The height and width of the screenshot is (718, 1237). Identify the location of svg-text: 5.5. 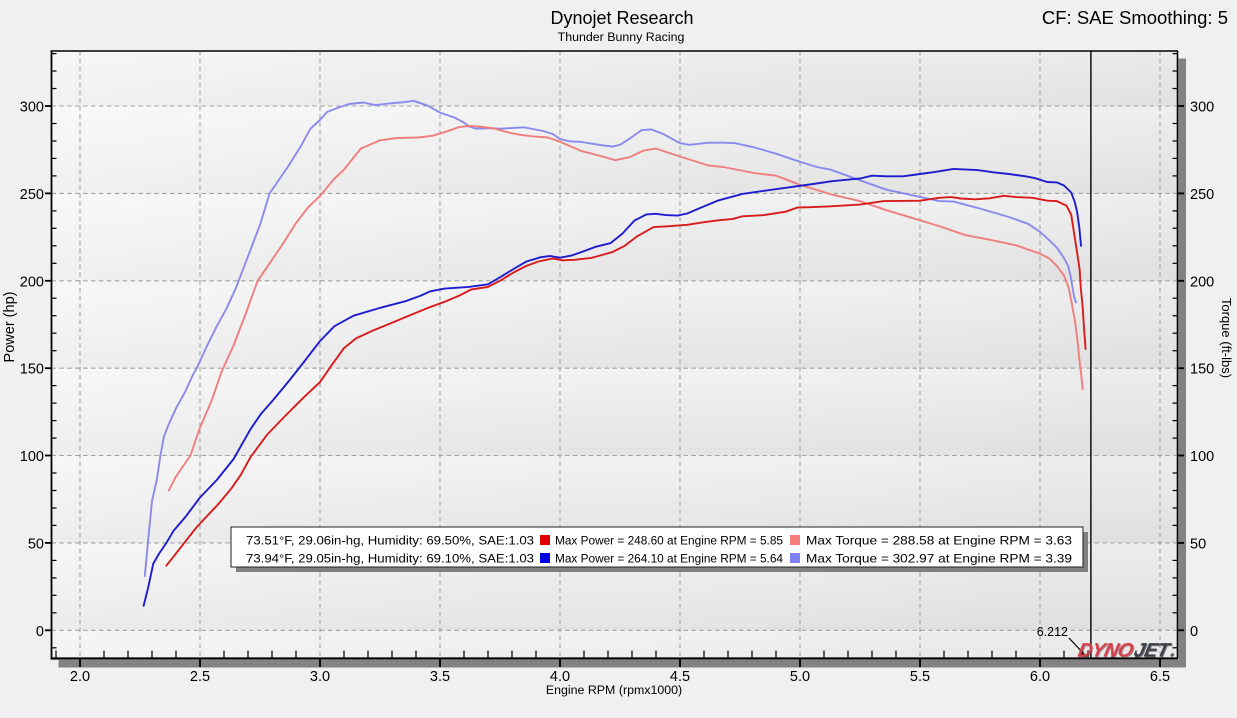
(920, 677).